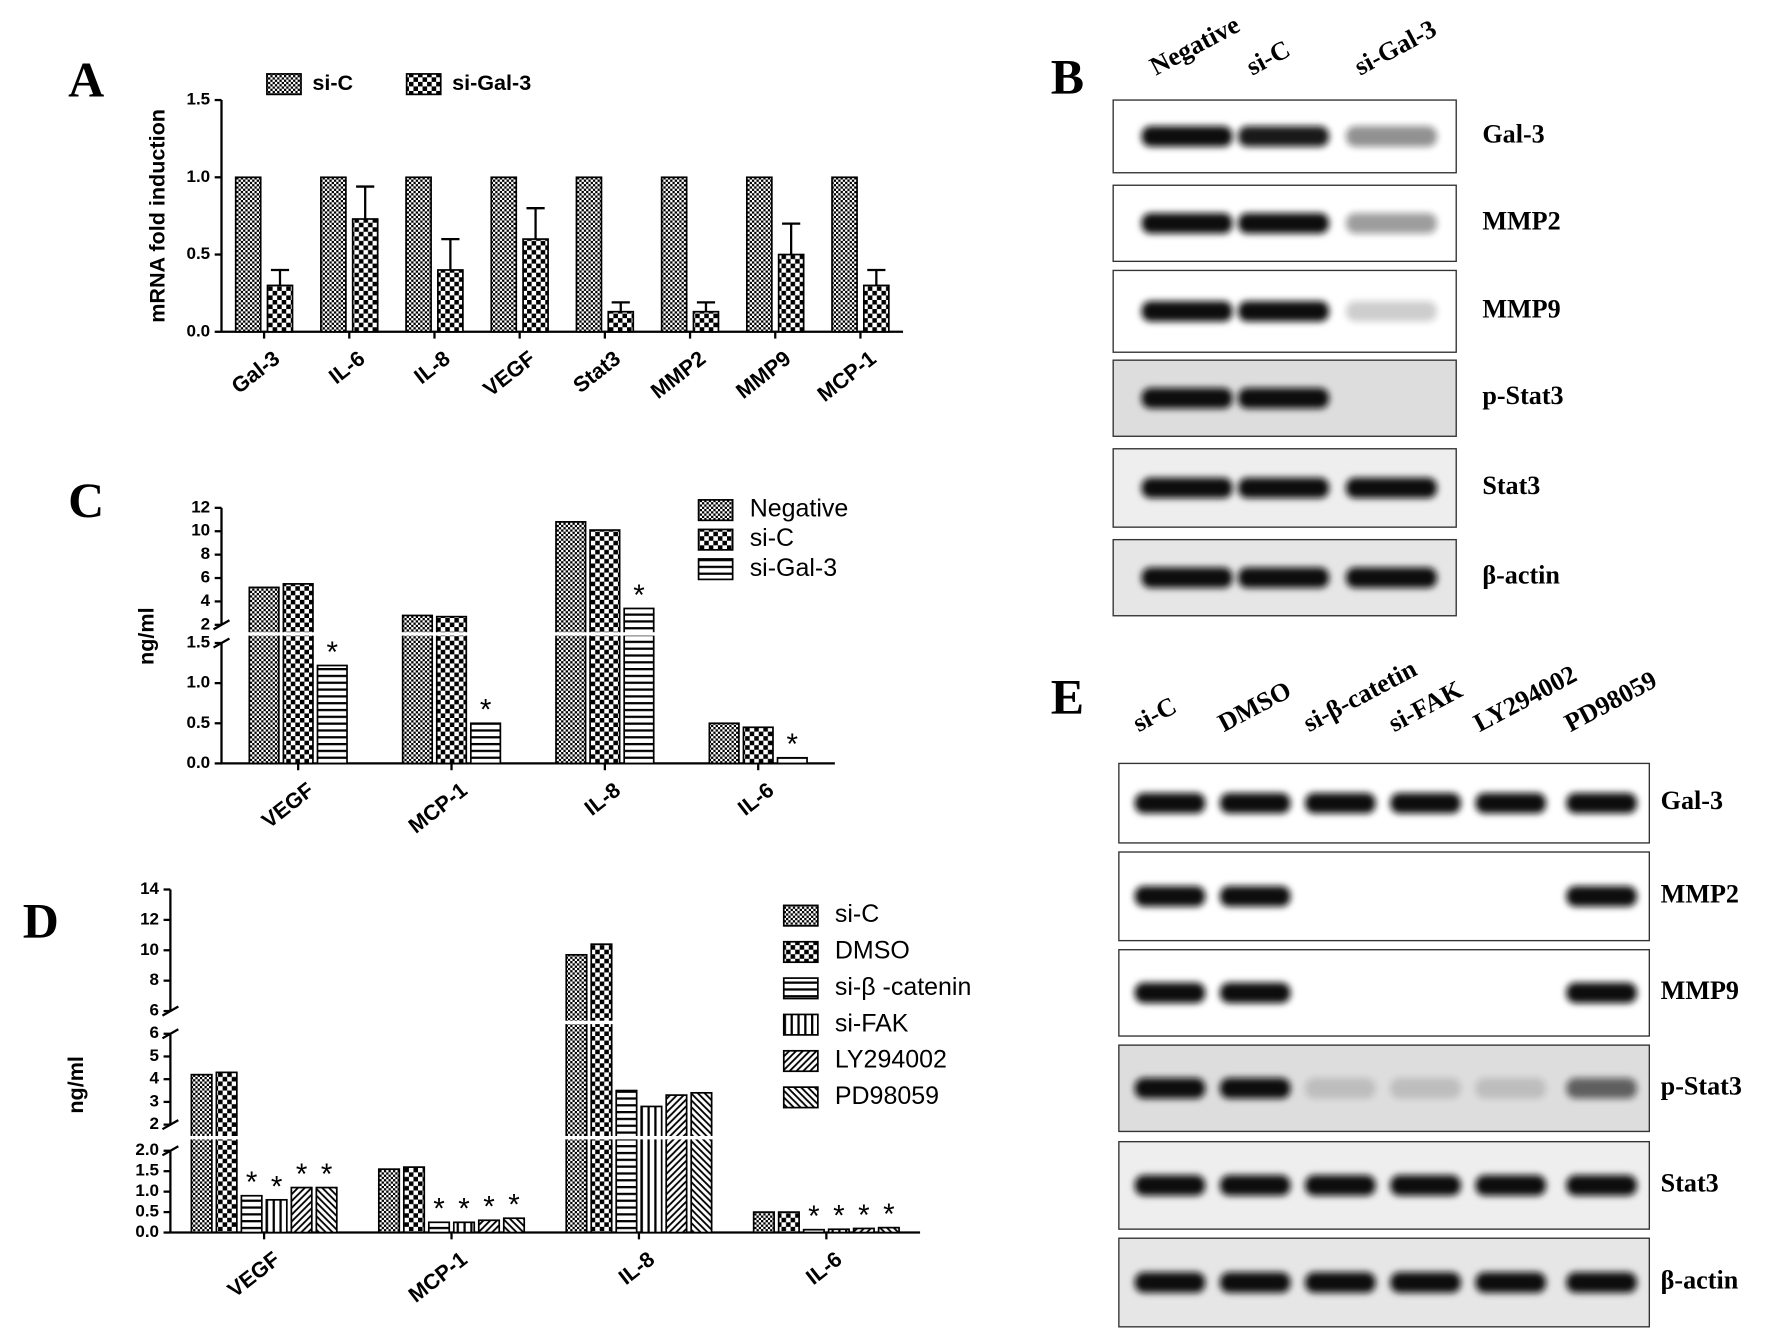 The image size is (1772, 1336). I want to click on row-label: β-actin, so click(1700, 1280).